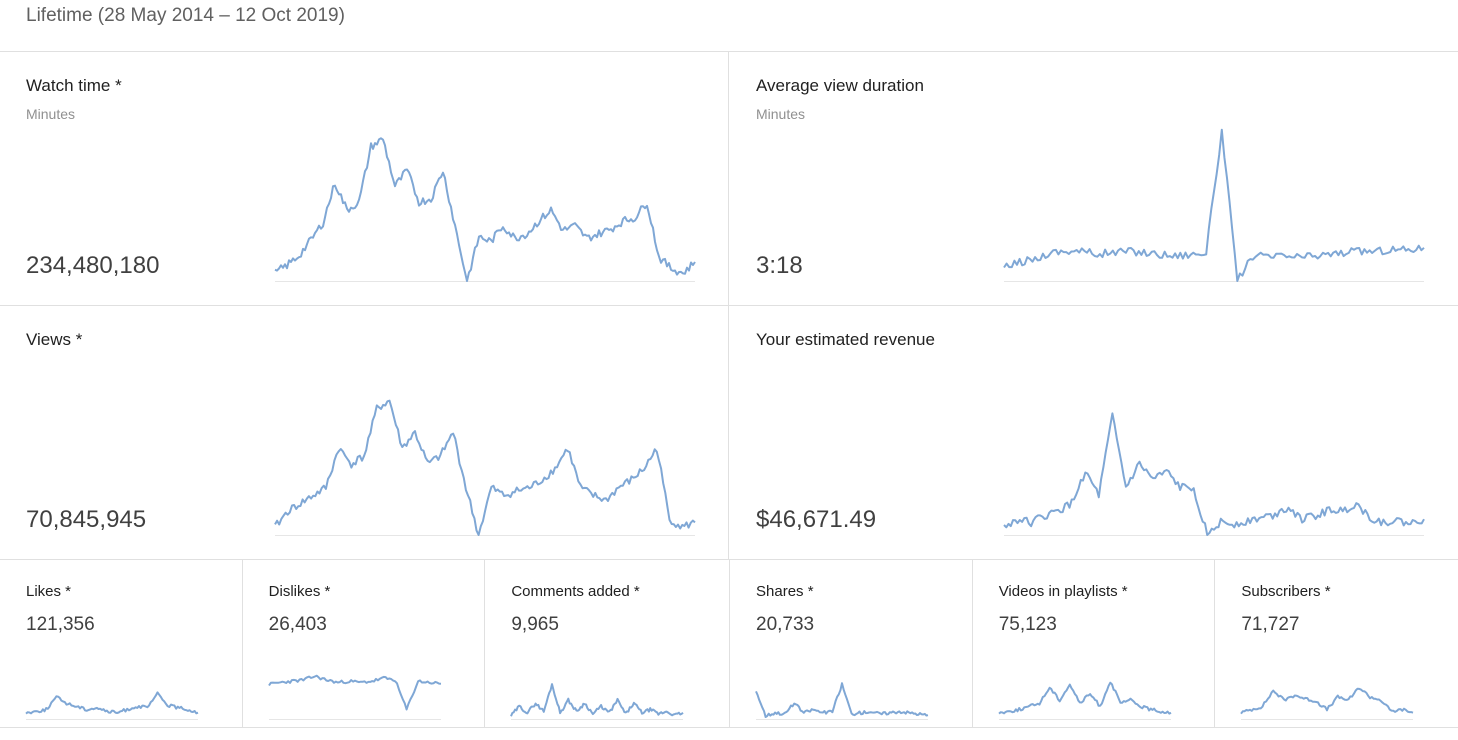 This screenshot has height=740, width=1458. What do you see at coordinates (93, 265) in the screenshot?
I see `metric-value: 234,480,180` at bounding box center [93, 265].